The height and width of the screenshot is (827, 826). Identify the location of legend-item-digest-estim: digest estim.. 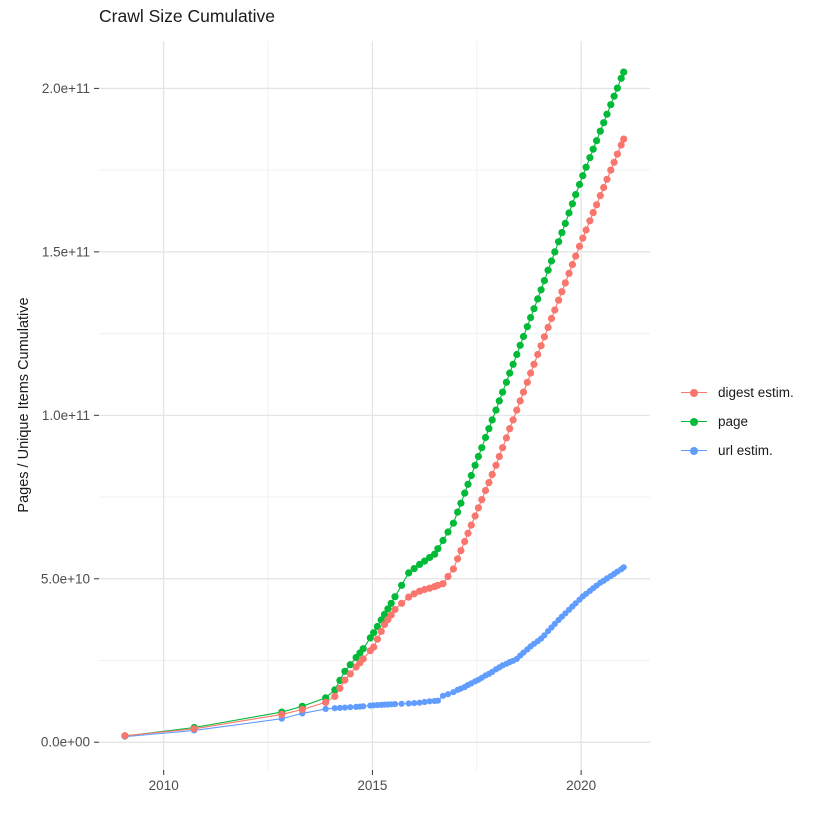
(737, 392).